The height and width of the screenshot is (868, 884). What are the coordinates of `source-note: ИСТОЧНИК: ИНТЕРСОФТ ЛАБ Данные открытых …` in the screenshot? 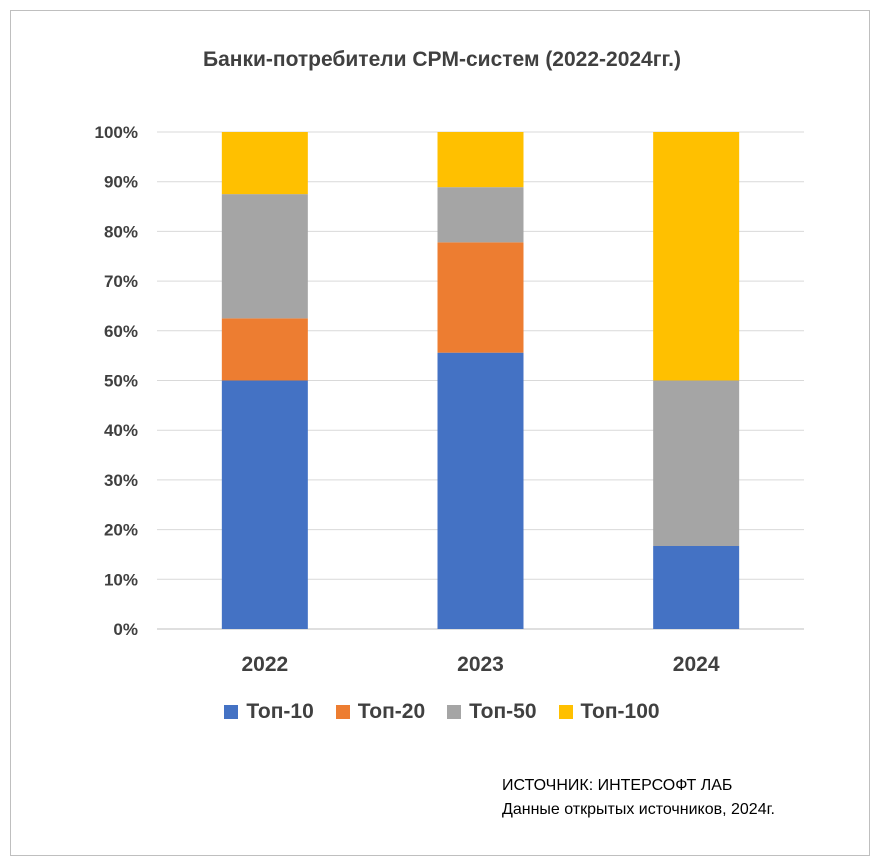 It's located at (638, 798).